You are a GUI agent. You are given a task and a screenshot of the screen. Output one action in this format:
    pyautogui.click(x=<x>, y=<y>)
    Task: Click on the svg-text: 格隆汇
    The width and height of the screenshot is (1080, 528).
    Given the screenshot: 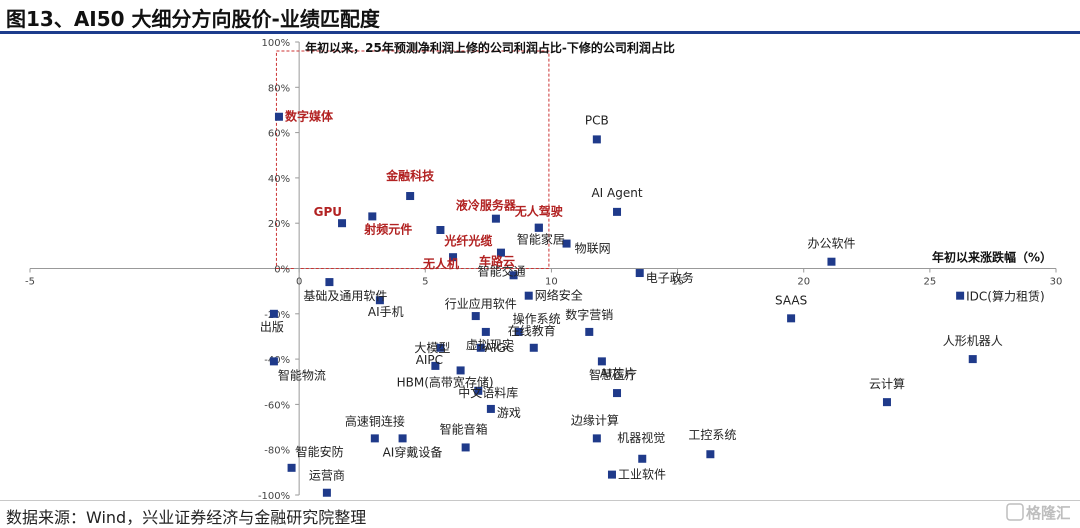 What is the action you would take?
    pyautogui.click(x=1048, y=513)
    